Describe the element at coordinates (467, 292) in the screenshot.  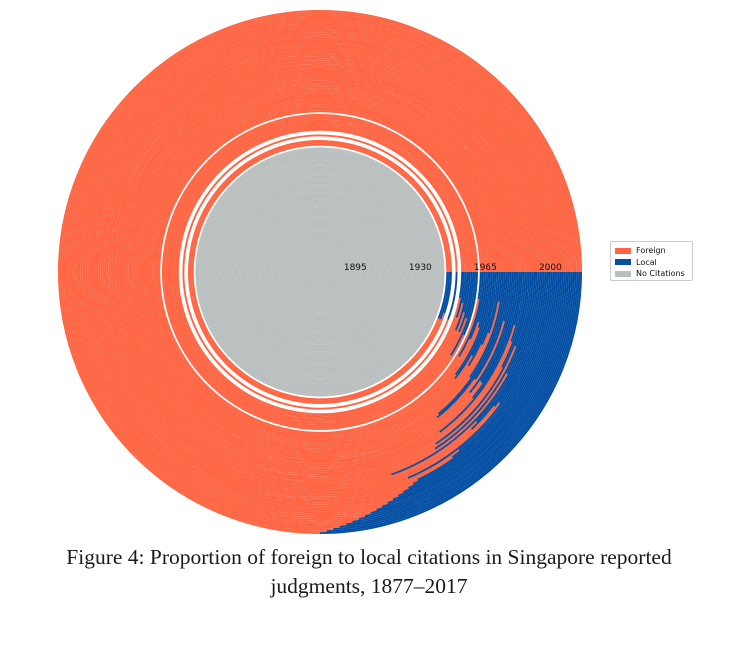
I see `ring-local-1957` at that location.